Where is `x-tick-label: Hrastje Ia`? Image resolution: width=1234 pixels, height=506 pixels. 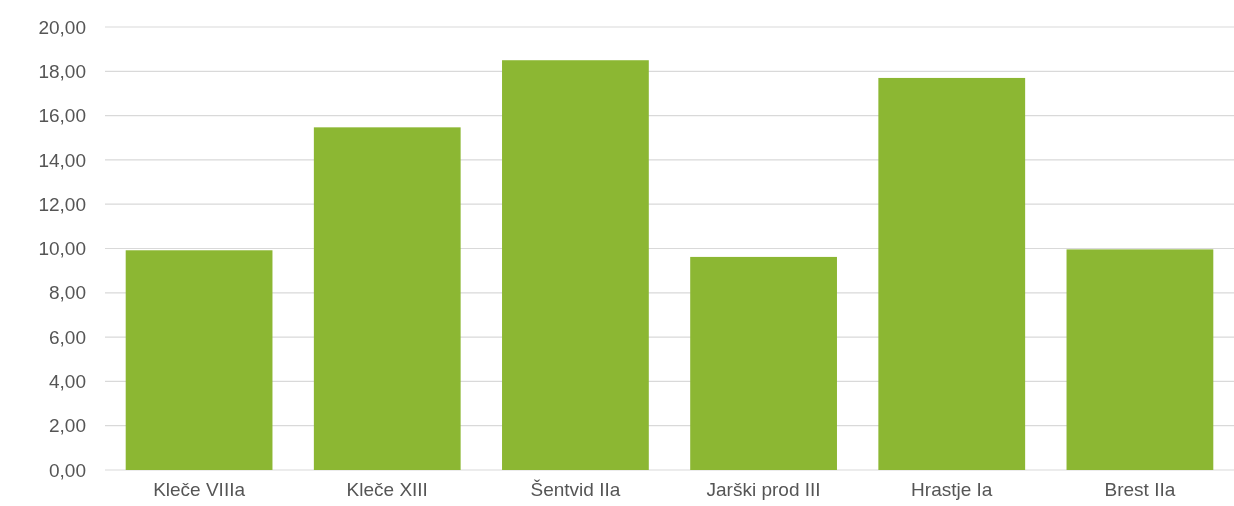 x-tick-label: Hrastje Ia is located at coordinates (952, 489).